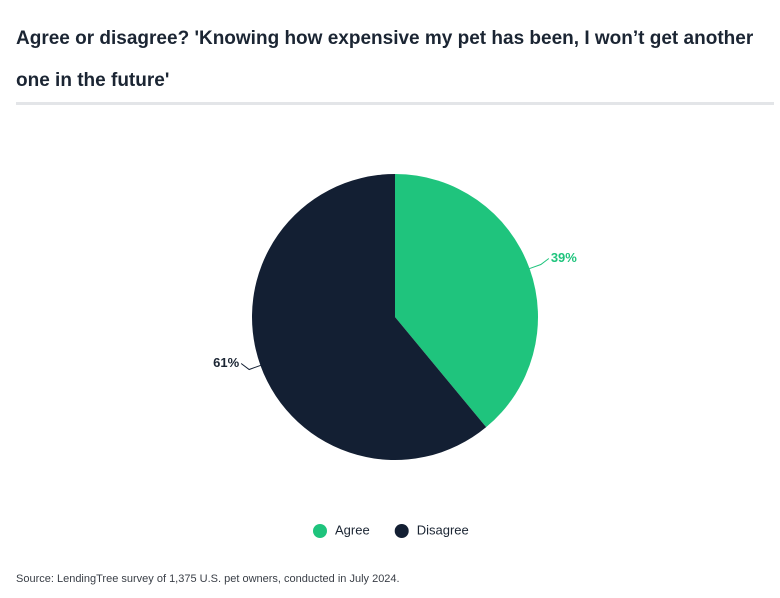 The height and width of the screenshot is (598, 780). What do you see at coordinates (443, 529) in the screenshot?
I see `legend-label: Disagree` at bounding box center [443, 529].